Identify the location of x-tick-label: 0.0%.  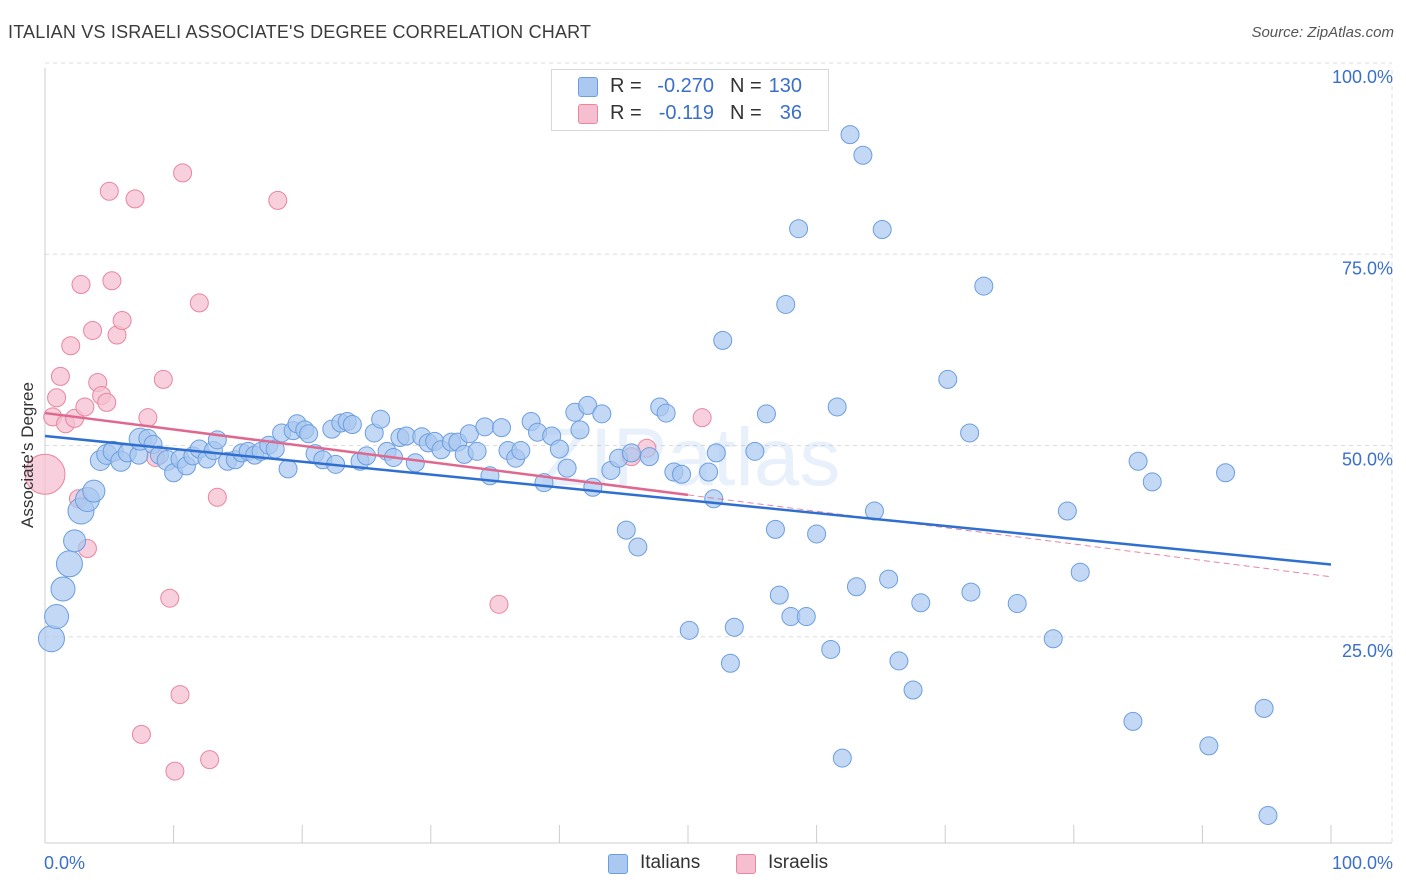
(64, 863).